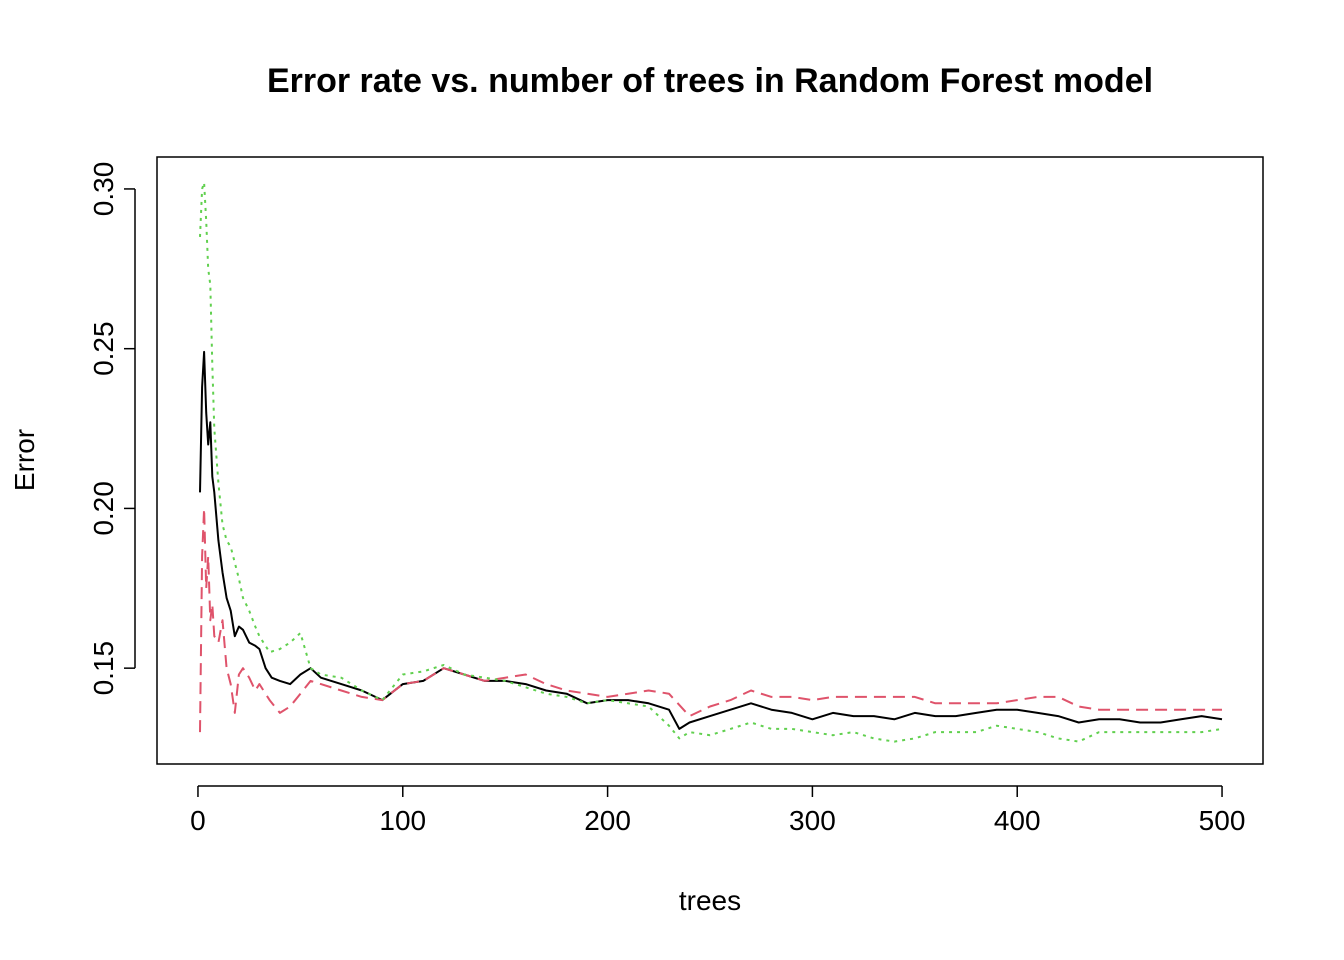  Describe the element at coordinates (812, 820) in the screenshot. I see `x-tick-label: 300` at that location.